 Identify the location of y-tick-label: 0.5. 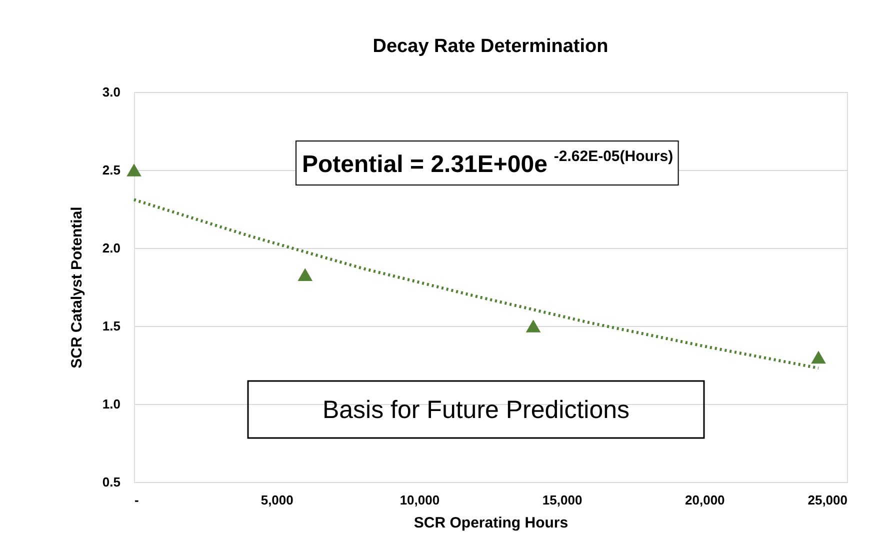
(111, 482).